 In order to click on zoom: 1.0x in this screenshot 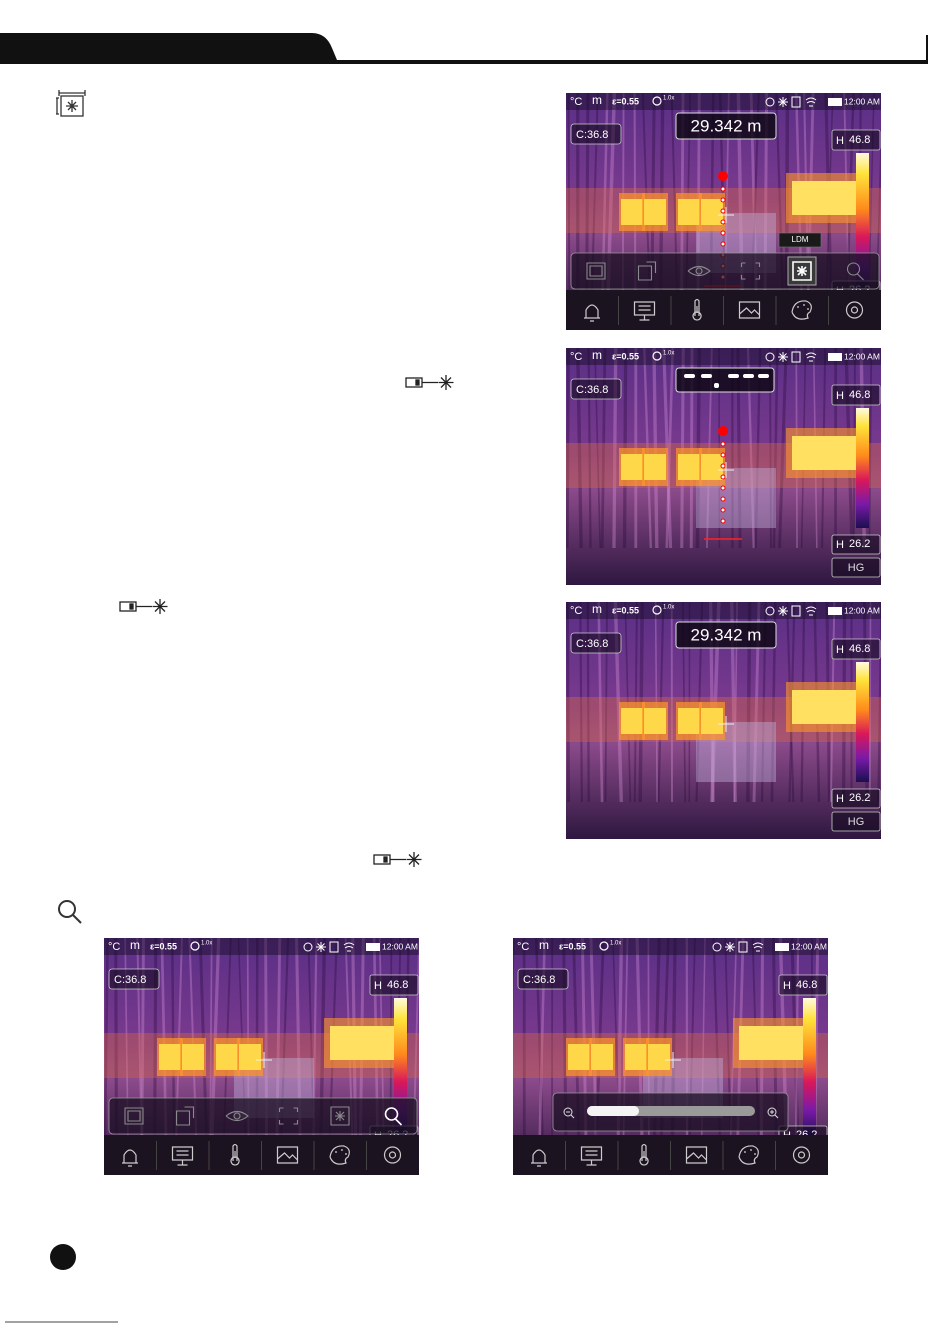, I will do `click(668, 608)`.